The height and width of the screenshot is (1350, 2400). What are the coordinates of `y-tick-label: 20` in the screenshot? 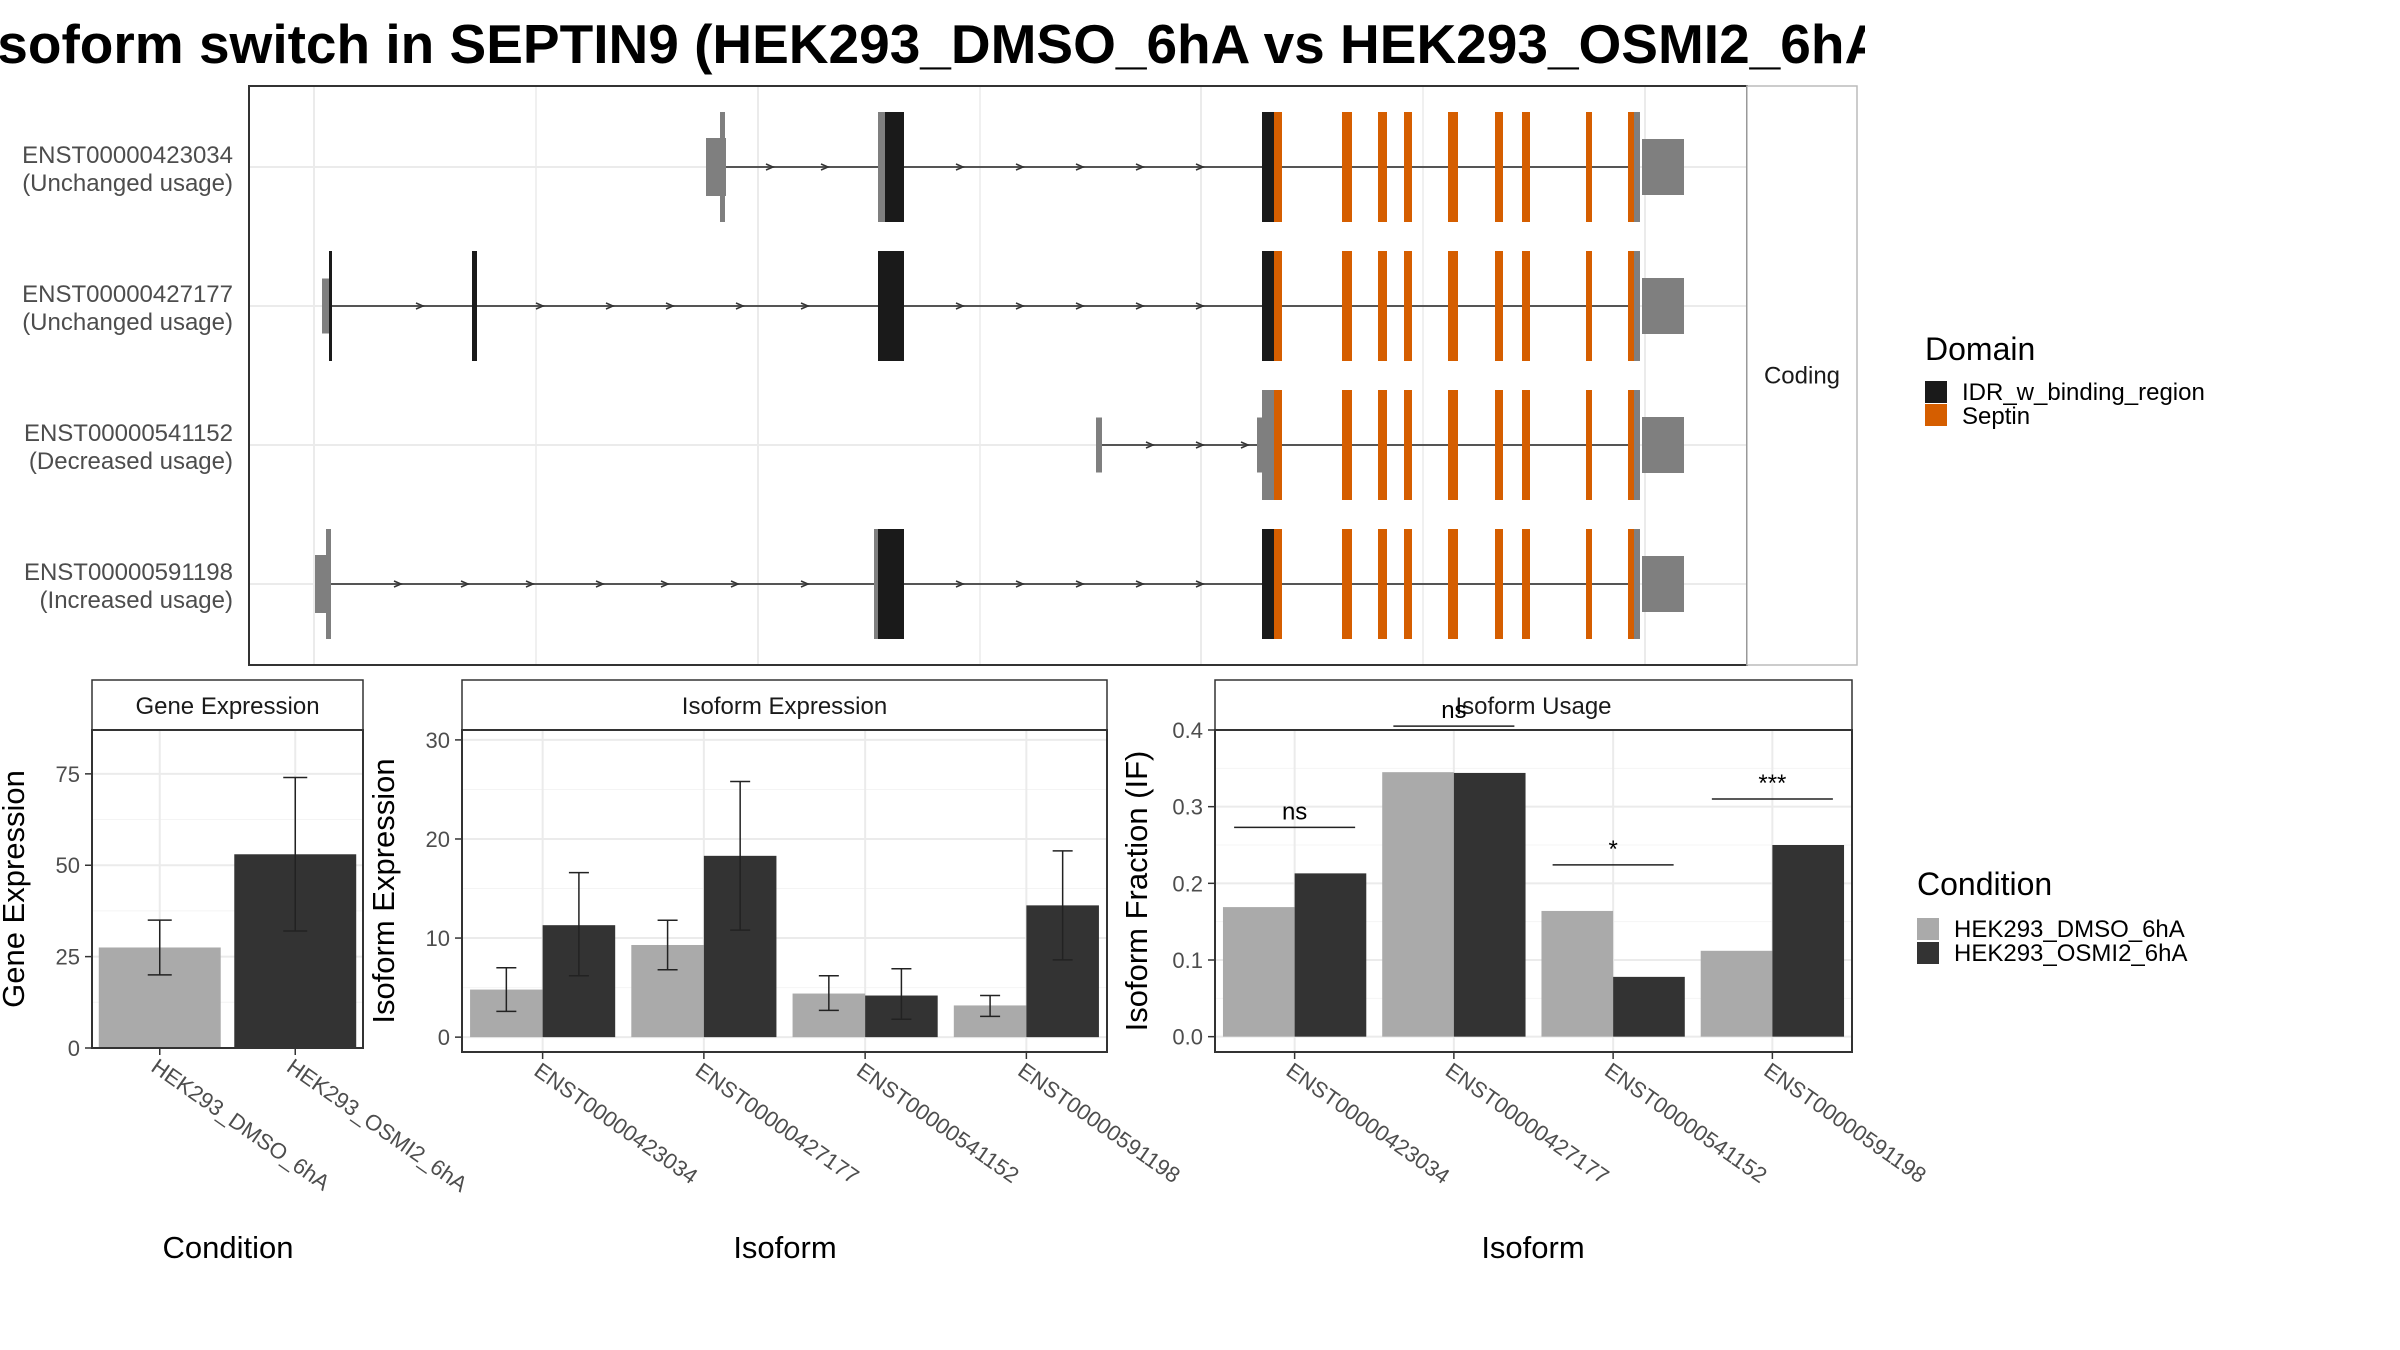 It's located at (438, 839).